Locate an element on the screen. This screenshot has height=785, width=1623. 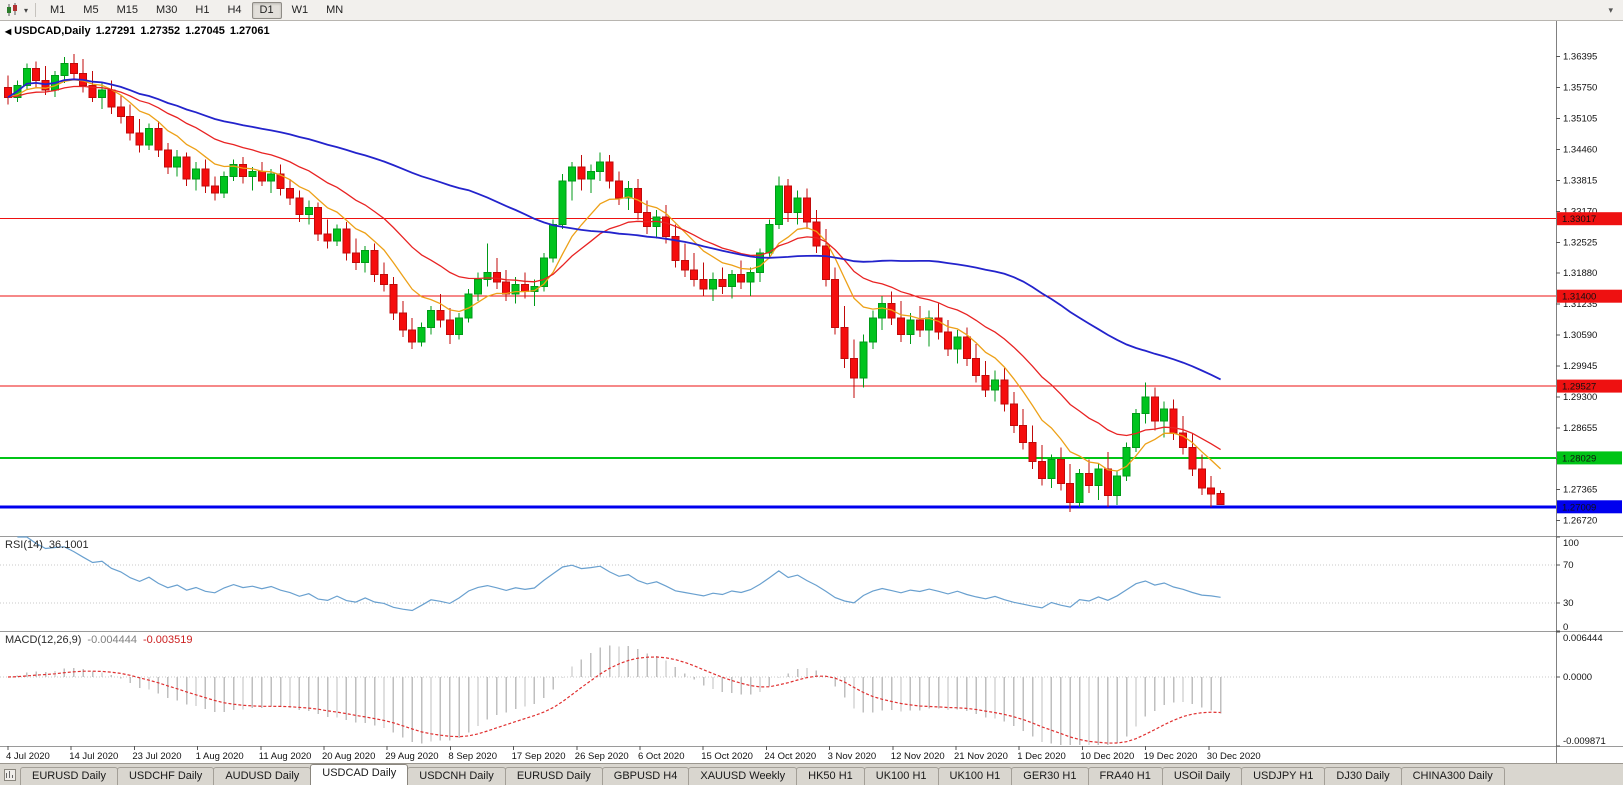
svg-text: 1.33815 is located at coordinates (1580, 180).